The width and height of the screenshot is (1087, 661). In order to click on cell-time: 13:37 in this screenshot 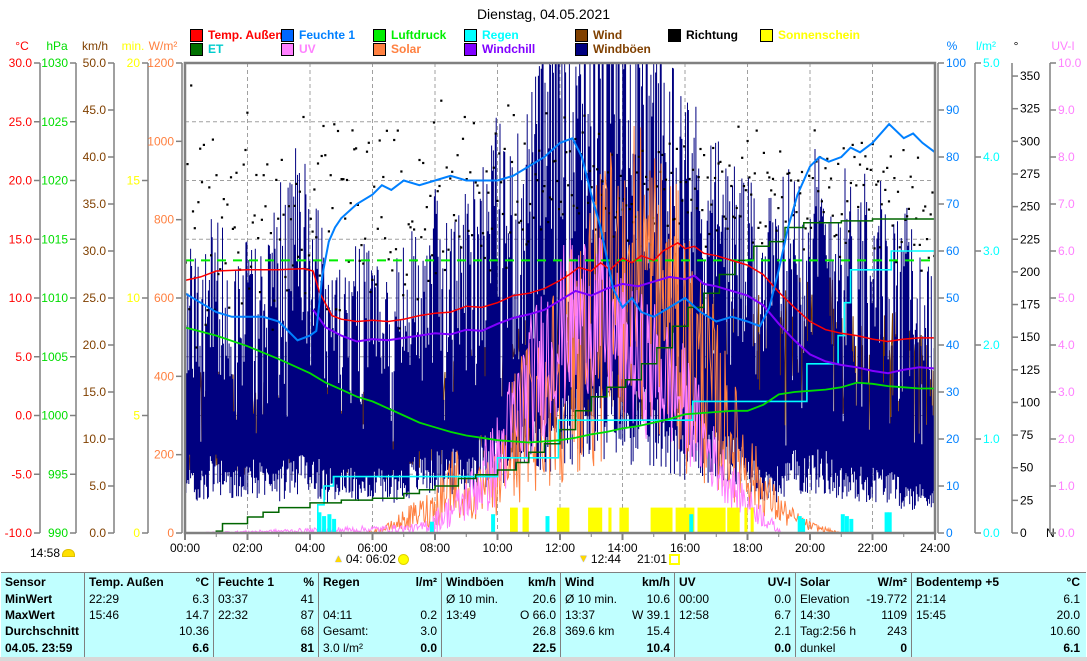, I will do `click(580, 614)`.